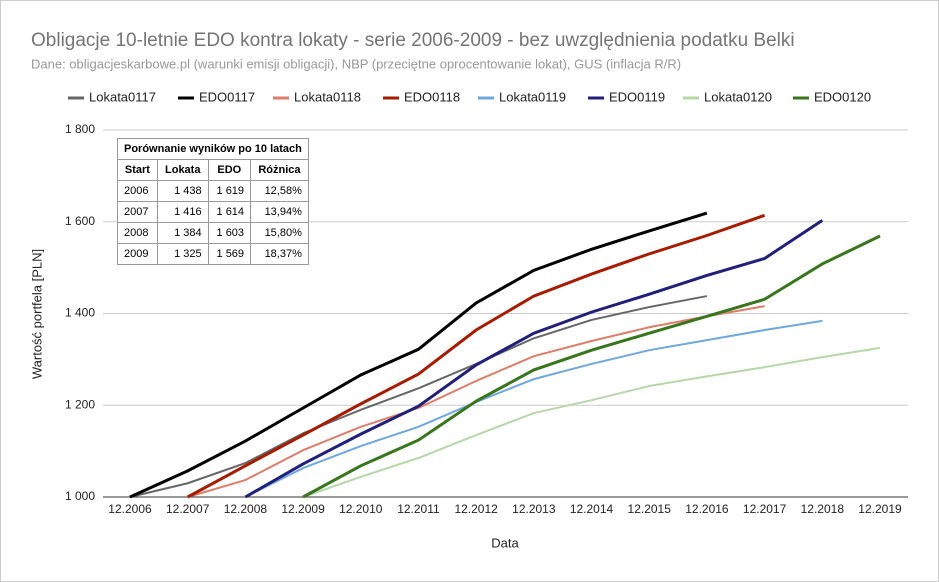  I want to click on table-cell: 2006, so click(137, 191).